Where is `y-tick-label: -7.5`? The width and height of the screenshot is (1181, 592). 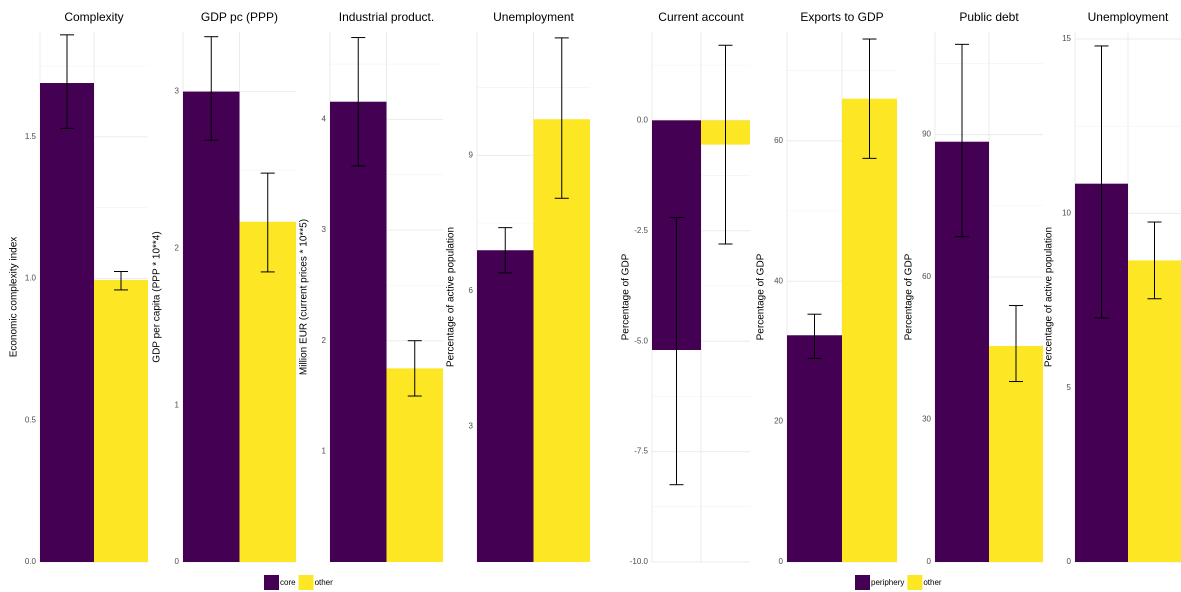
y-tick-label: -7.5 is located at coordinates (641, 451).